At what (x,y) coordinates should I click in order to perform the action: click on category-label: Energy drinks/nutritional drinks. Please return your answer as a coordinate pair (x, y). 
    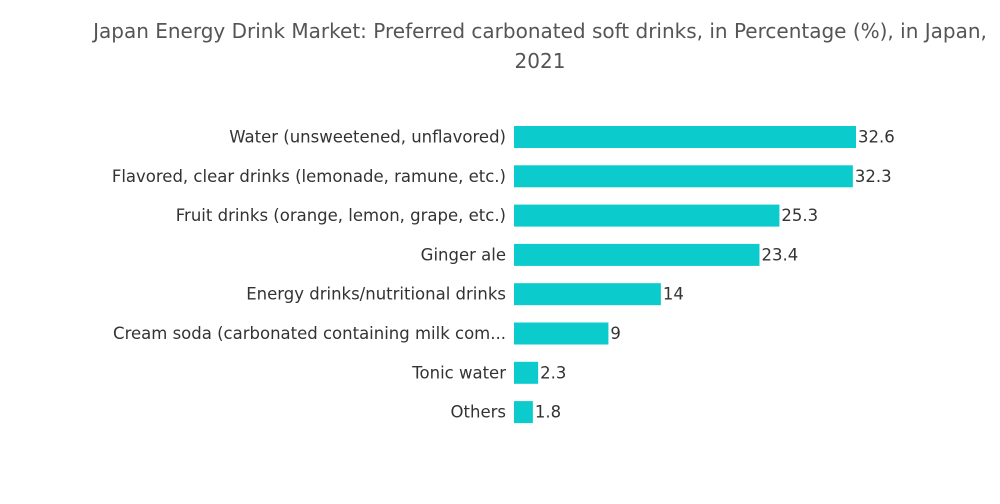
    Looking at the image, I should click on (376, 294).